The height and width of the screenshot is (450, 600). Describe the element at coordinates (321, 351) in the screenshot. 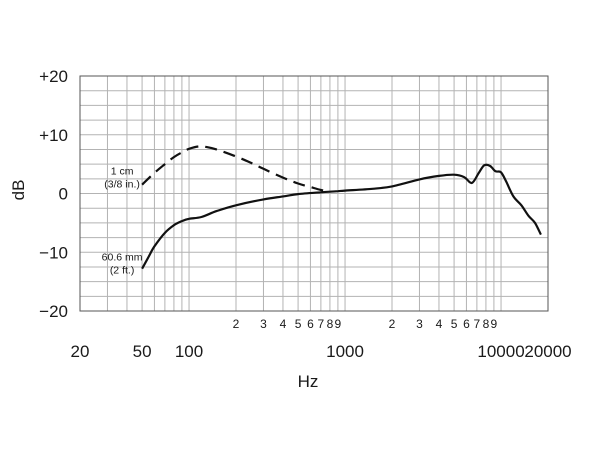

I see `x-tick-labels: 20 50 100 1000 10000 20000` at that location.